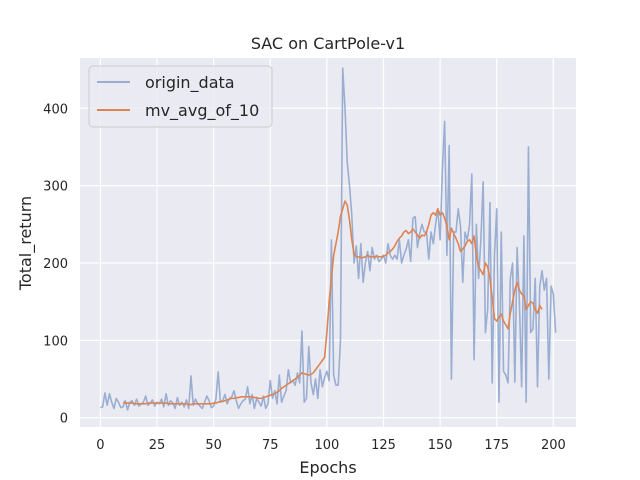  I want to click on y-tick-label: 0, so click(64, 419).